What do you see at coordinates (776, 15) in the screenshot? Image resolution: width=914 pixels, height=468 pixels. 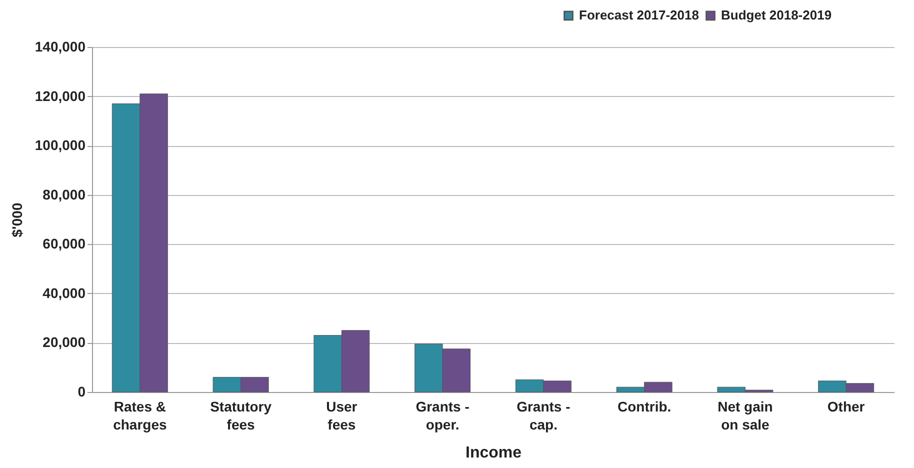 I see `legend-label: Budget 2018-2019` at bounding box center [776, 15].